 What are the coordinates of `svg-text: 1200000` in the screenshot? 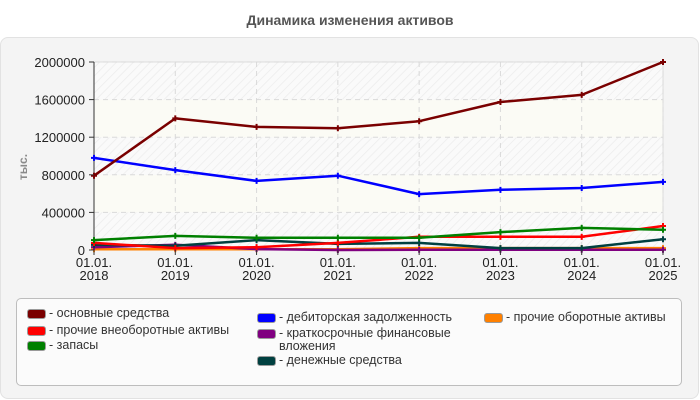 It's located at (59, 137).